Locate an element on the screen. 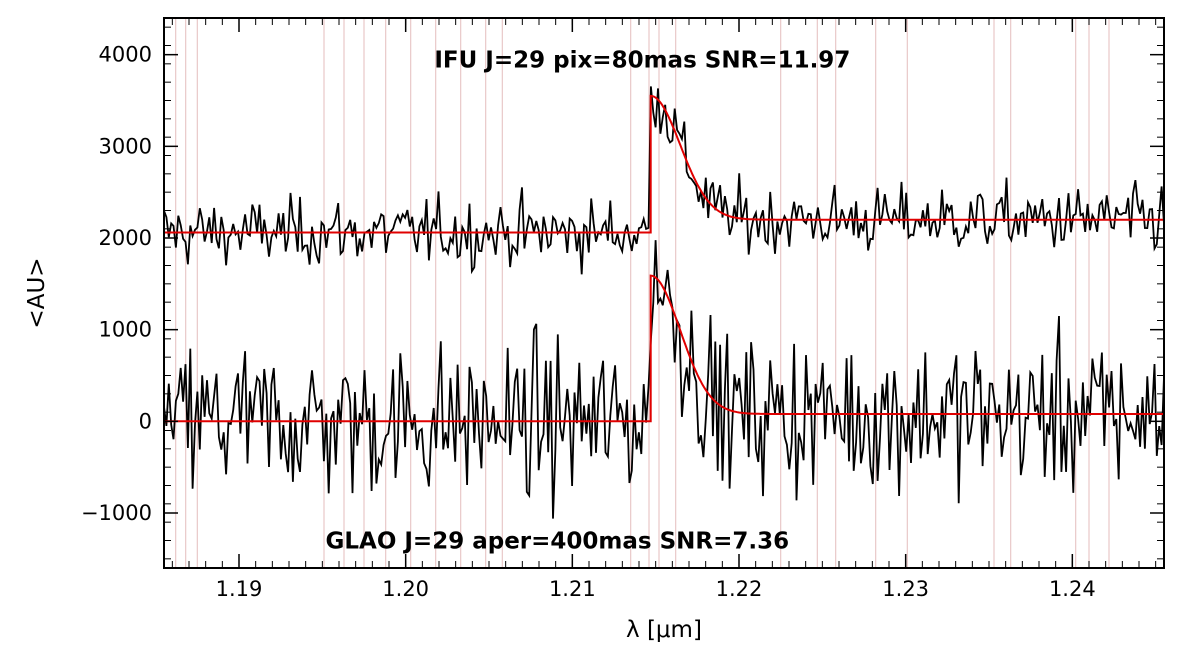  y-tick-label: 3000 is located at coordinates (125, 146).